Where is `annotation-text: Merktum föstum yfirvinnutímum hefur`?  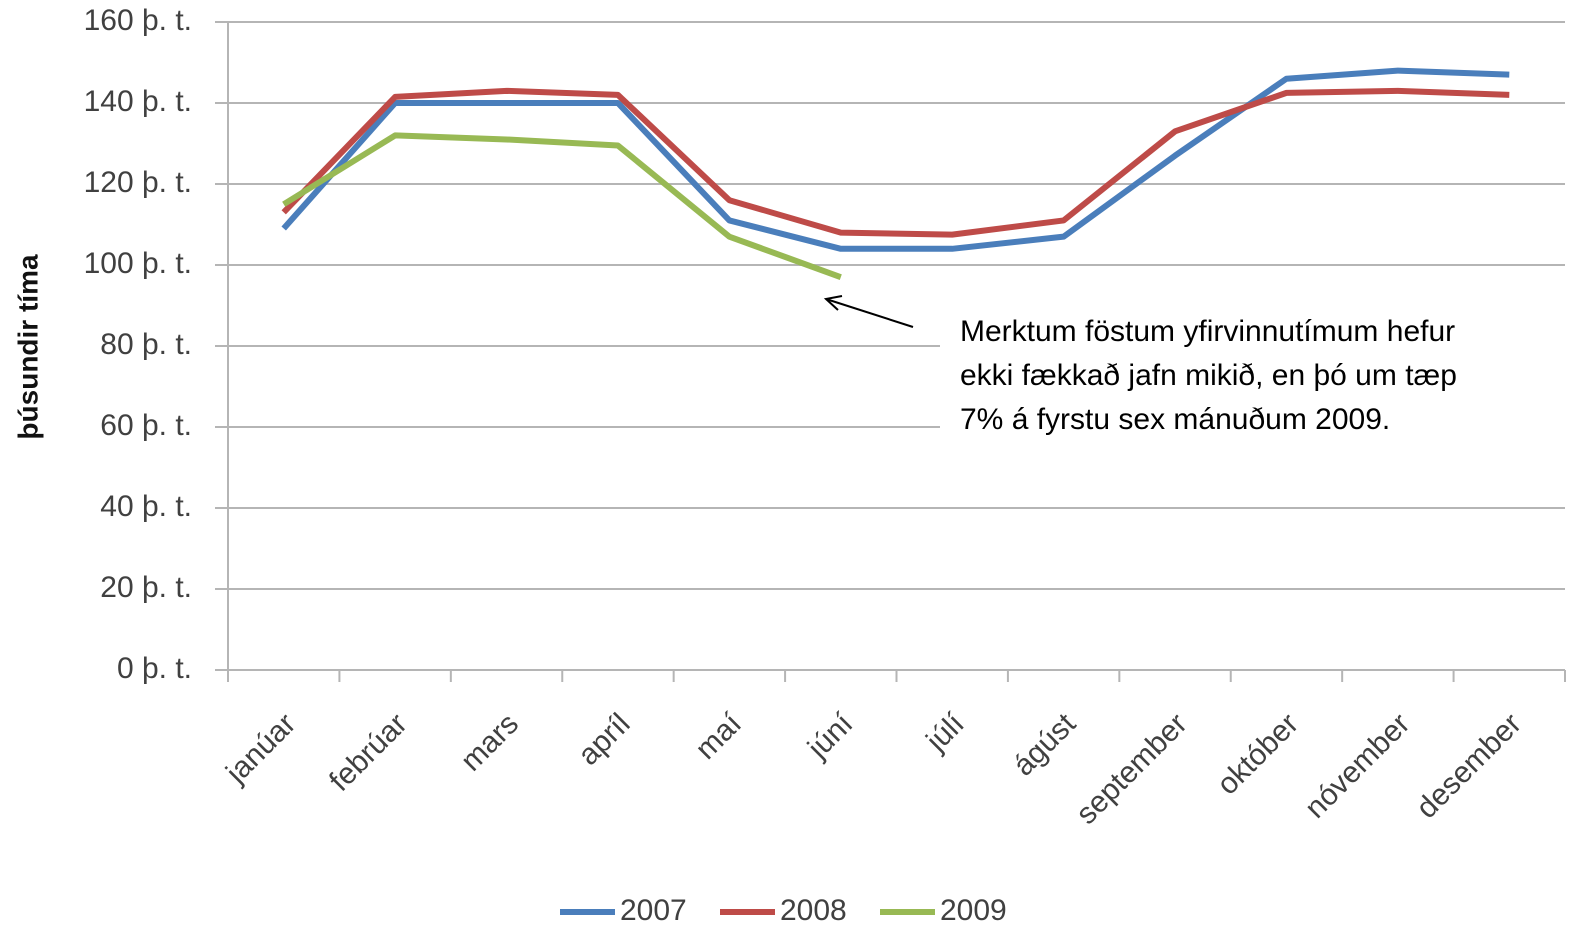 annotation-text: Merktum föstum yfirvinnutímum hefur is located at coordinates (1207, 331).